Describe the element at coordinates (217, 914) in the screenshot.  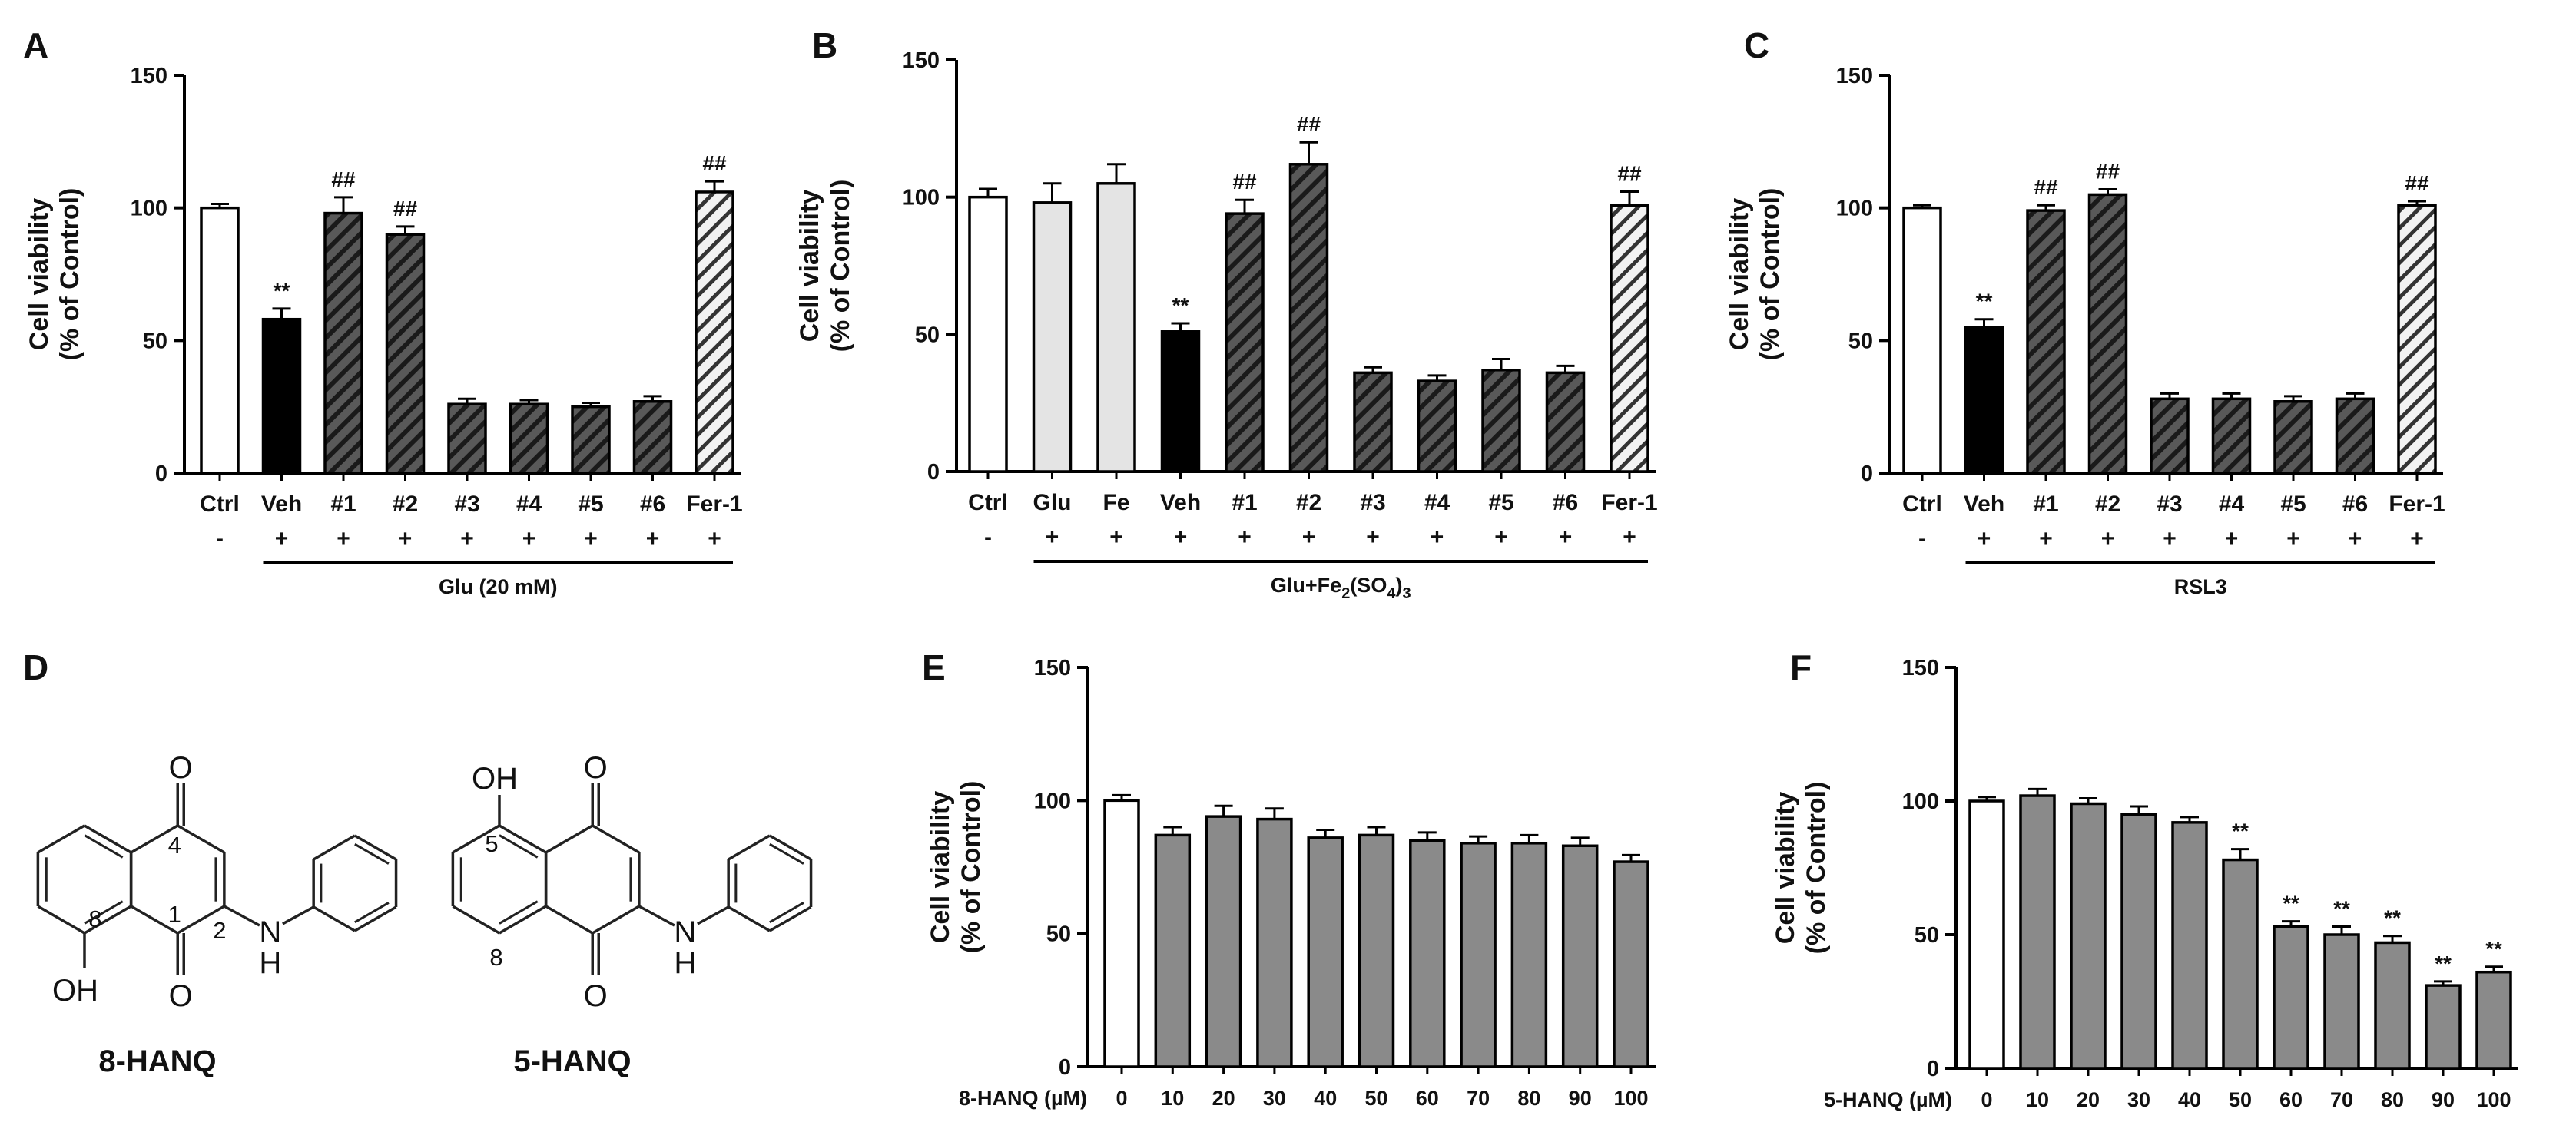
I see `structure-8-hanq: O O NH OH 4 1 2 8 8-HANQ` at that location.